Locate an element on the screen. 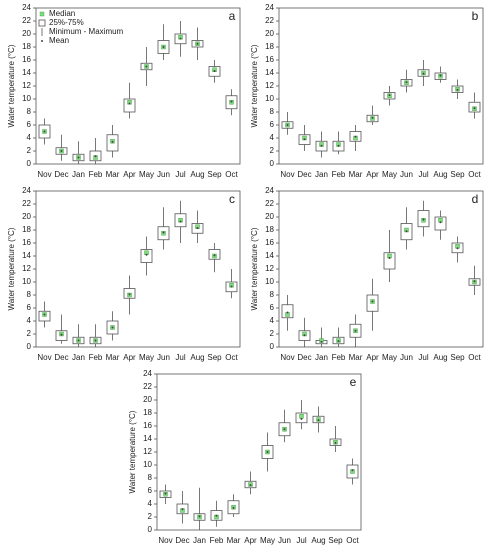 This screenshot has width=486, height=555. panel-label: d is located at coordinates (475, 199).